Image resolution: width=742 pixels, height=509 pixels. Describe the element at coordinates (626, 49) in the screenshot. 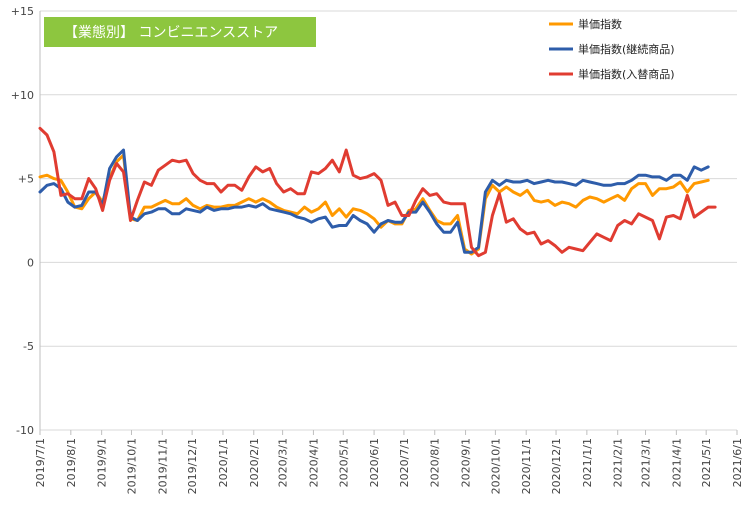

I see `legend-label: 単価指数(継続商品)` at that location.